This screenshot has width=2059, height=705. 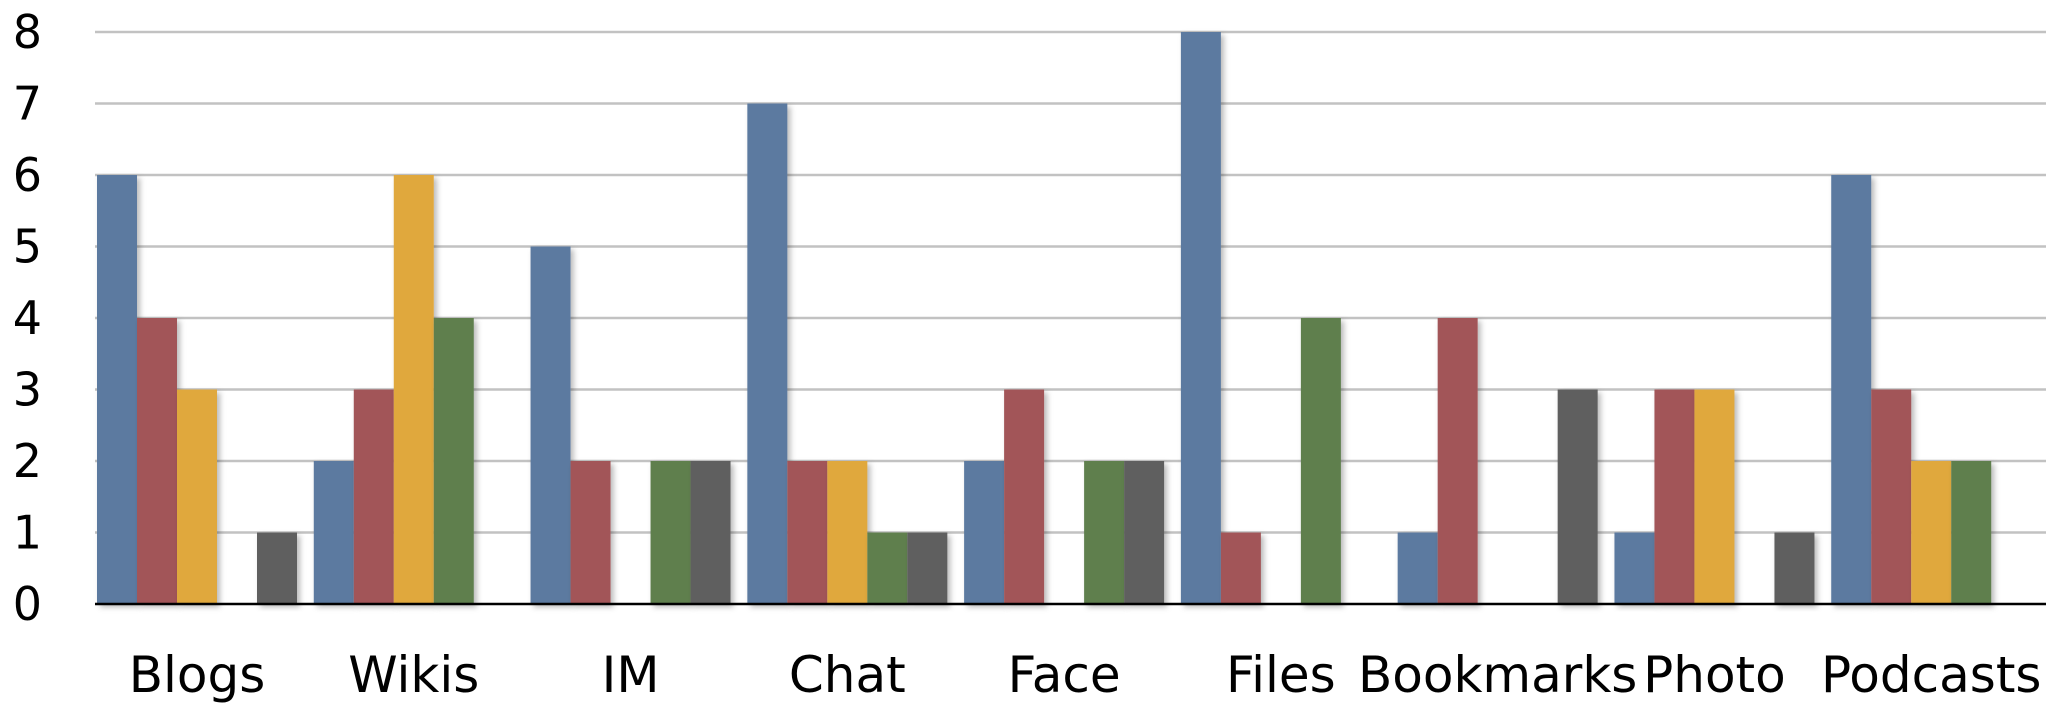 I want to click on category-label-files: Files, so click(x=1281, y=675).